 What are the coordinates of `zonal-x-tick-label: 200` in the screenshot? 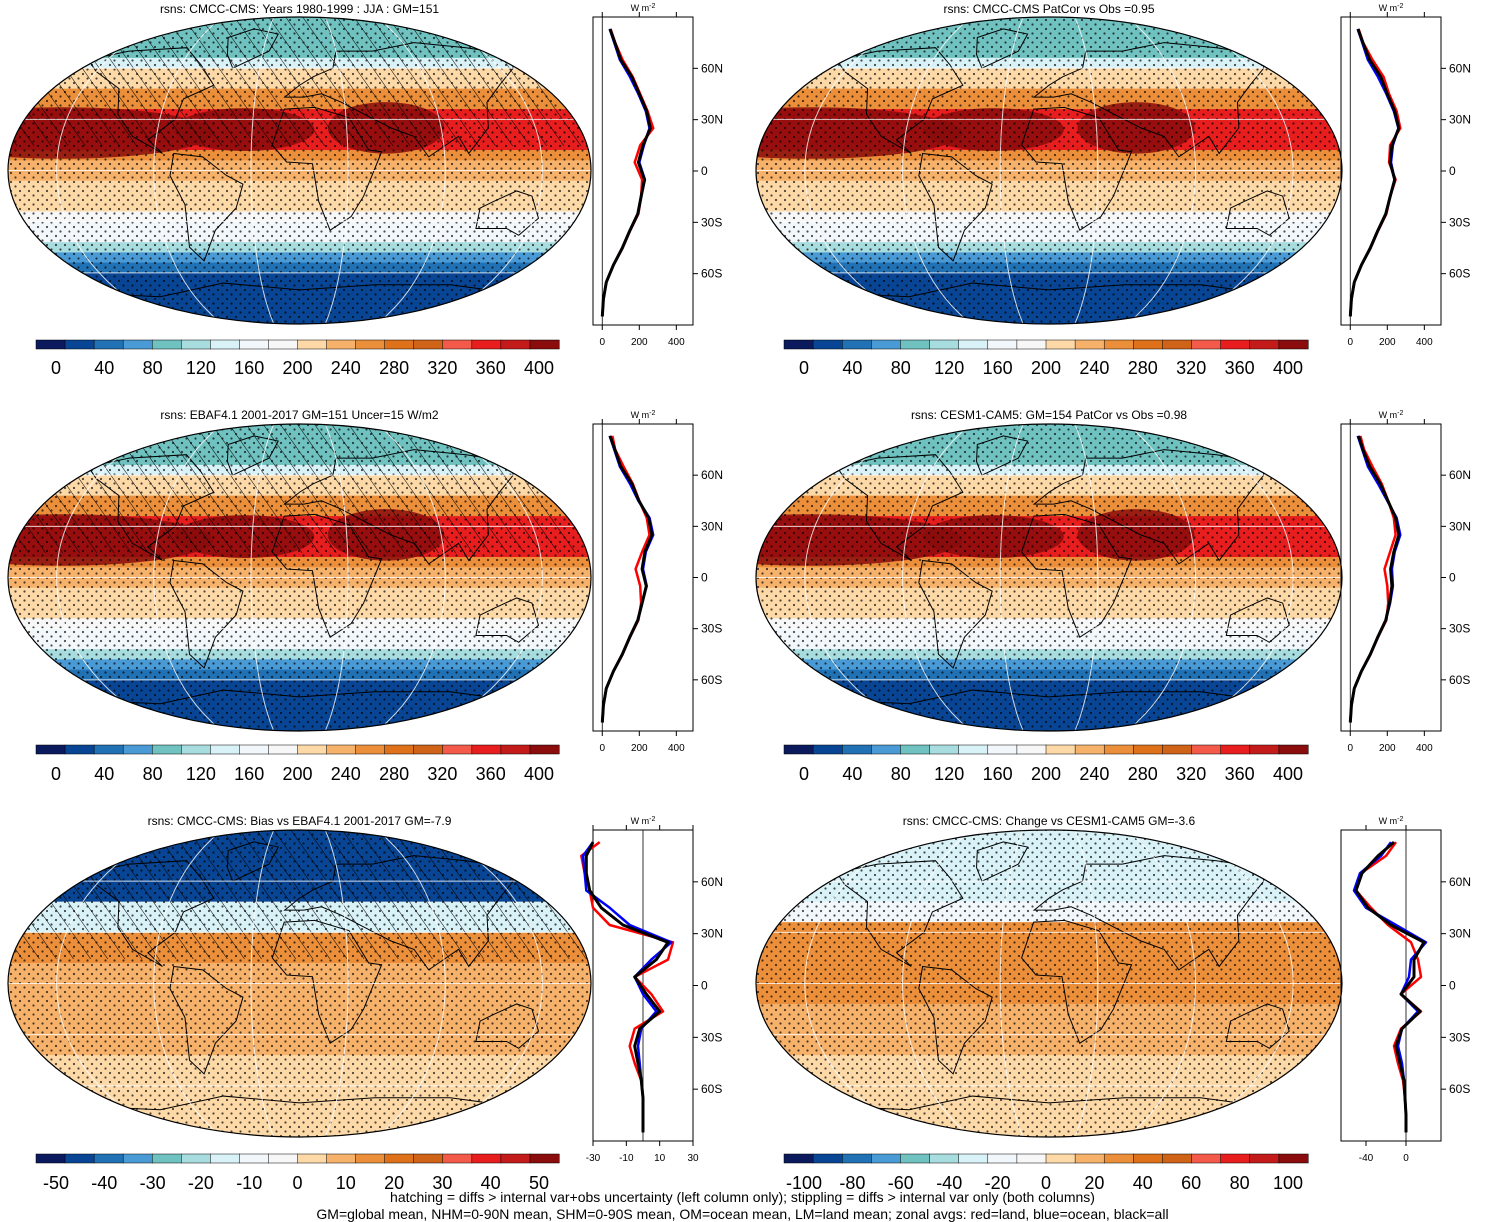 It's located at (639, 342).